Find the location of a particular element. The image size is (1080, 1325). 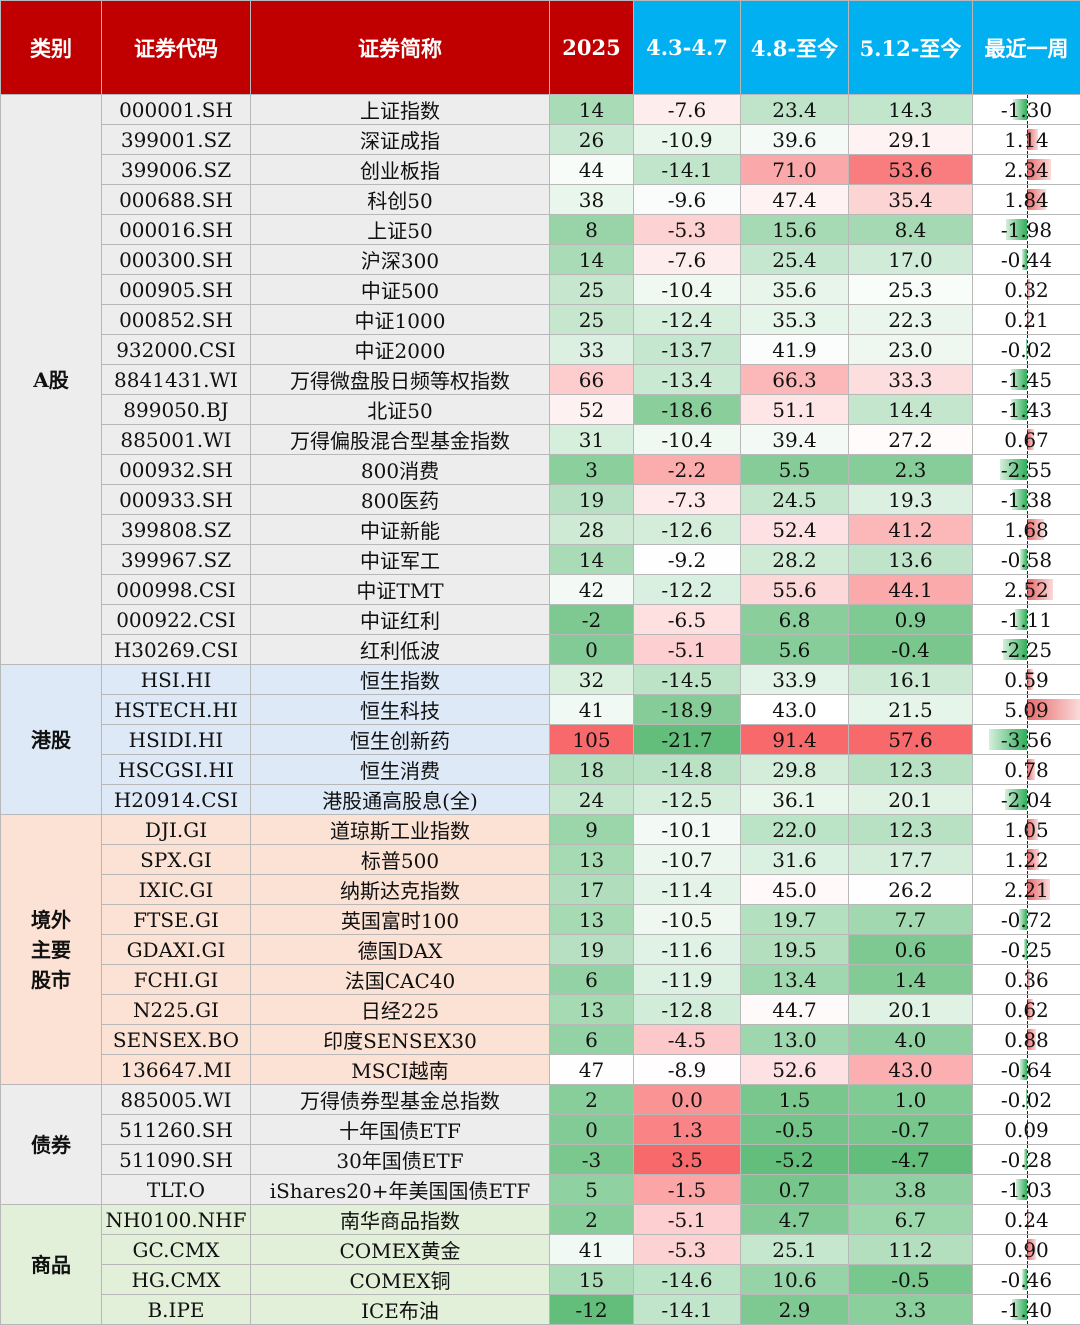

ytd-2025: -12 is located at coordinates (592, 1310).